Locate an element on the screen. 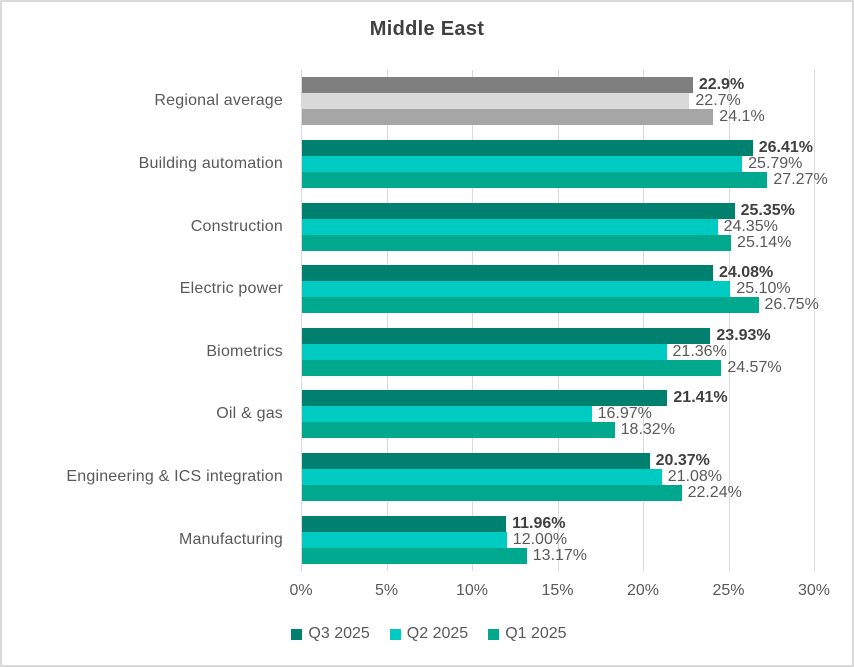  bar-line: 24.1% is located at coordinates (558, 117).